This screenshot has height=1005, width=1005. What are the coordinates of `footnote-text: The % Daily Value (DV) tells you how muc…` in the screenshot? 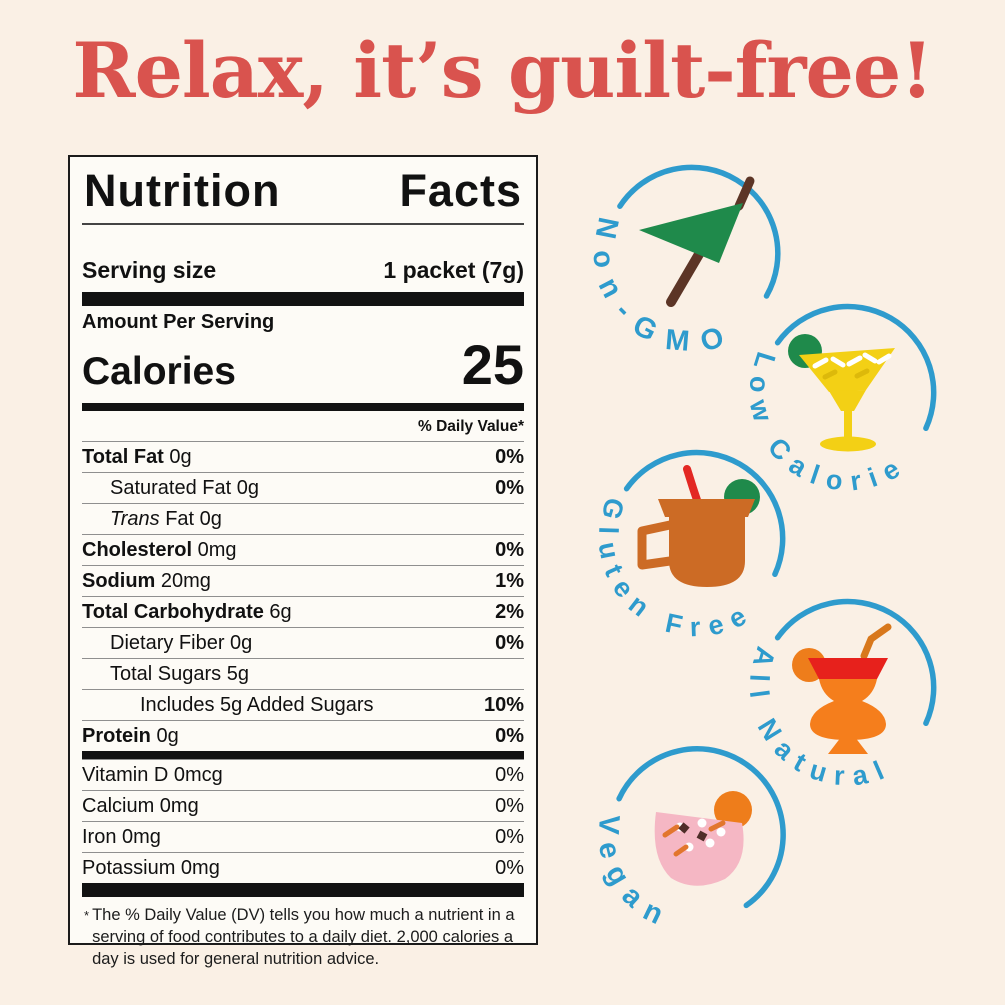 It's located at (303, 937).